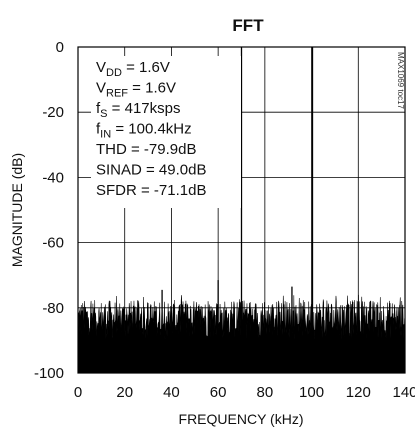 This screenshot has height=436, width=415. Describe the element at coordinates (311, 392) in the screenshot. I see `x-tick-label: 100` at that location.